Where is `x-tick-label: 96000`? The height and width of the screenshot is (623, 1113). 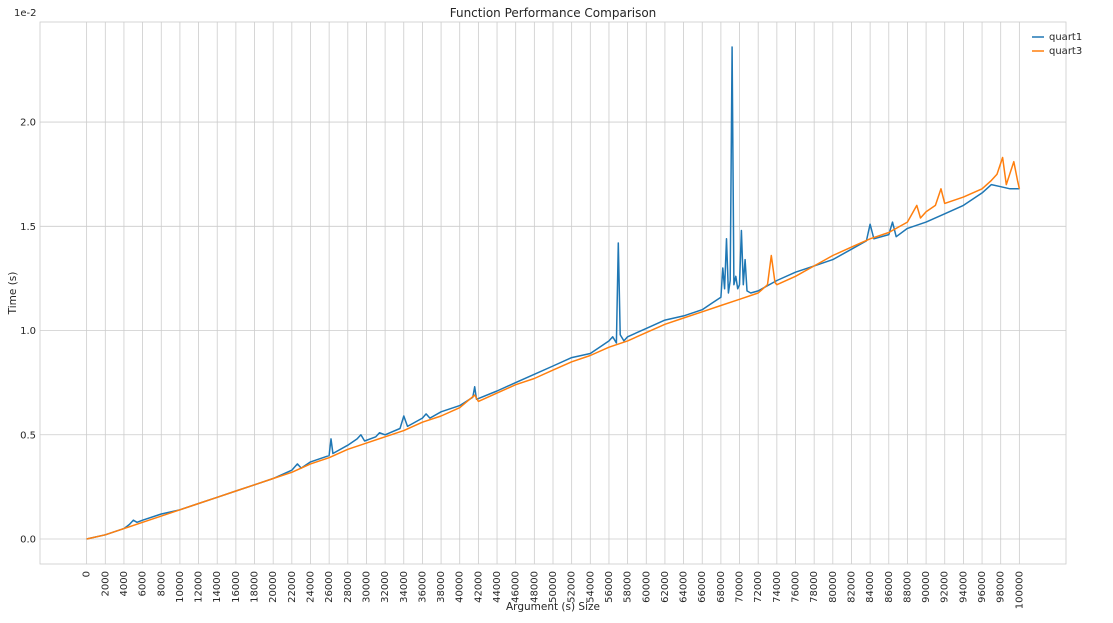
x-tick-label: 96000 is located at coordinates (982, 587).